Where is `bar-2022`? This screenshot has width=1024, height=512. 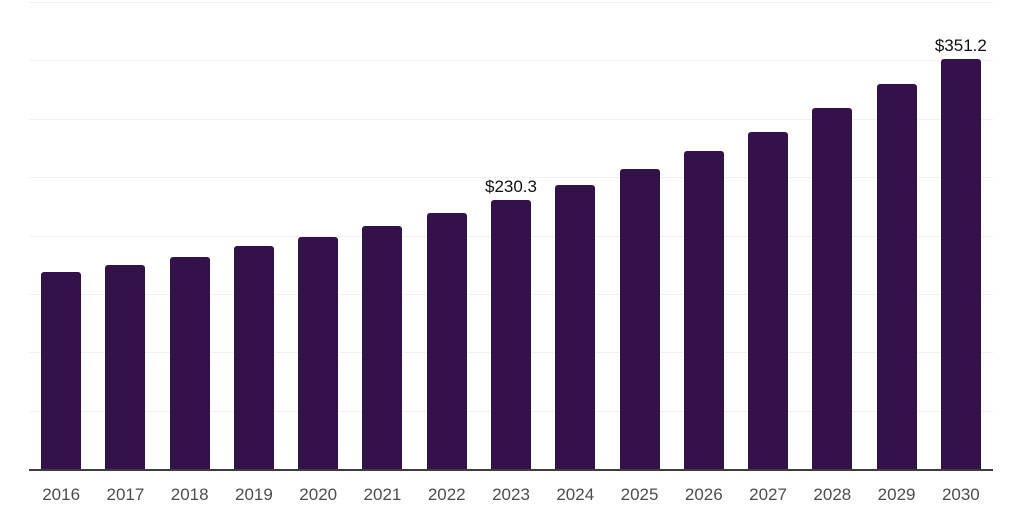 bar-2022 is located at coordinates (446, 340).